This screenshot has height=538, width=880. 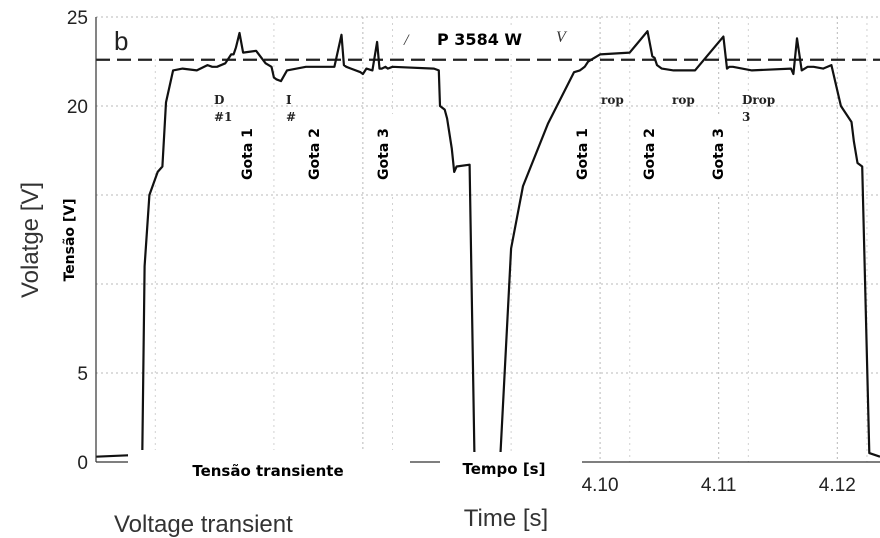 I want to click on title-overlay-box, so click(x=489, y=40).